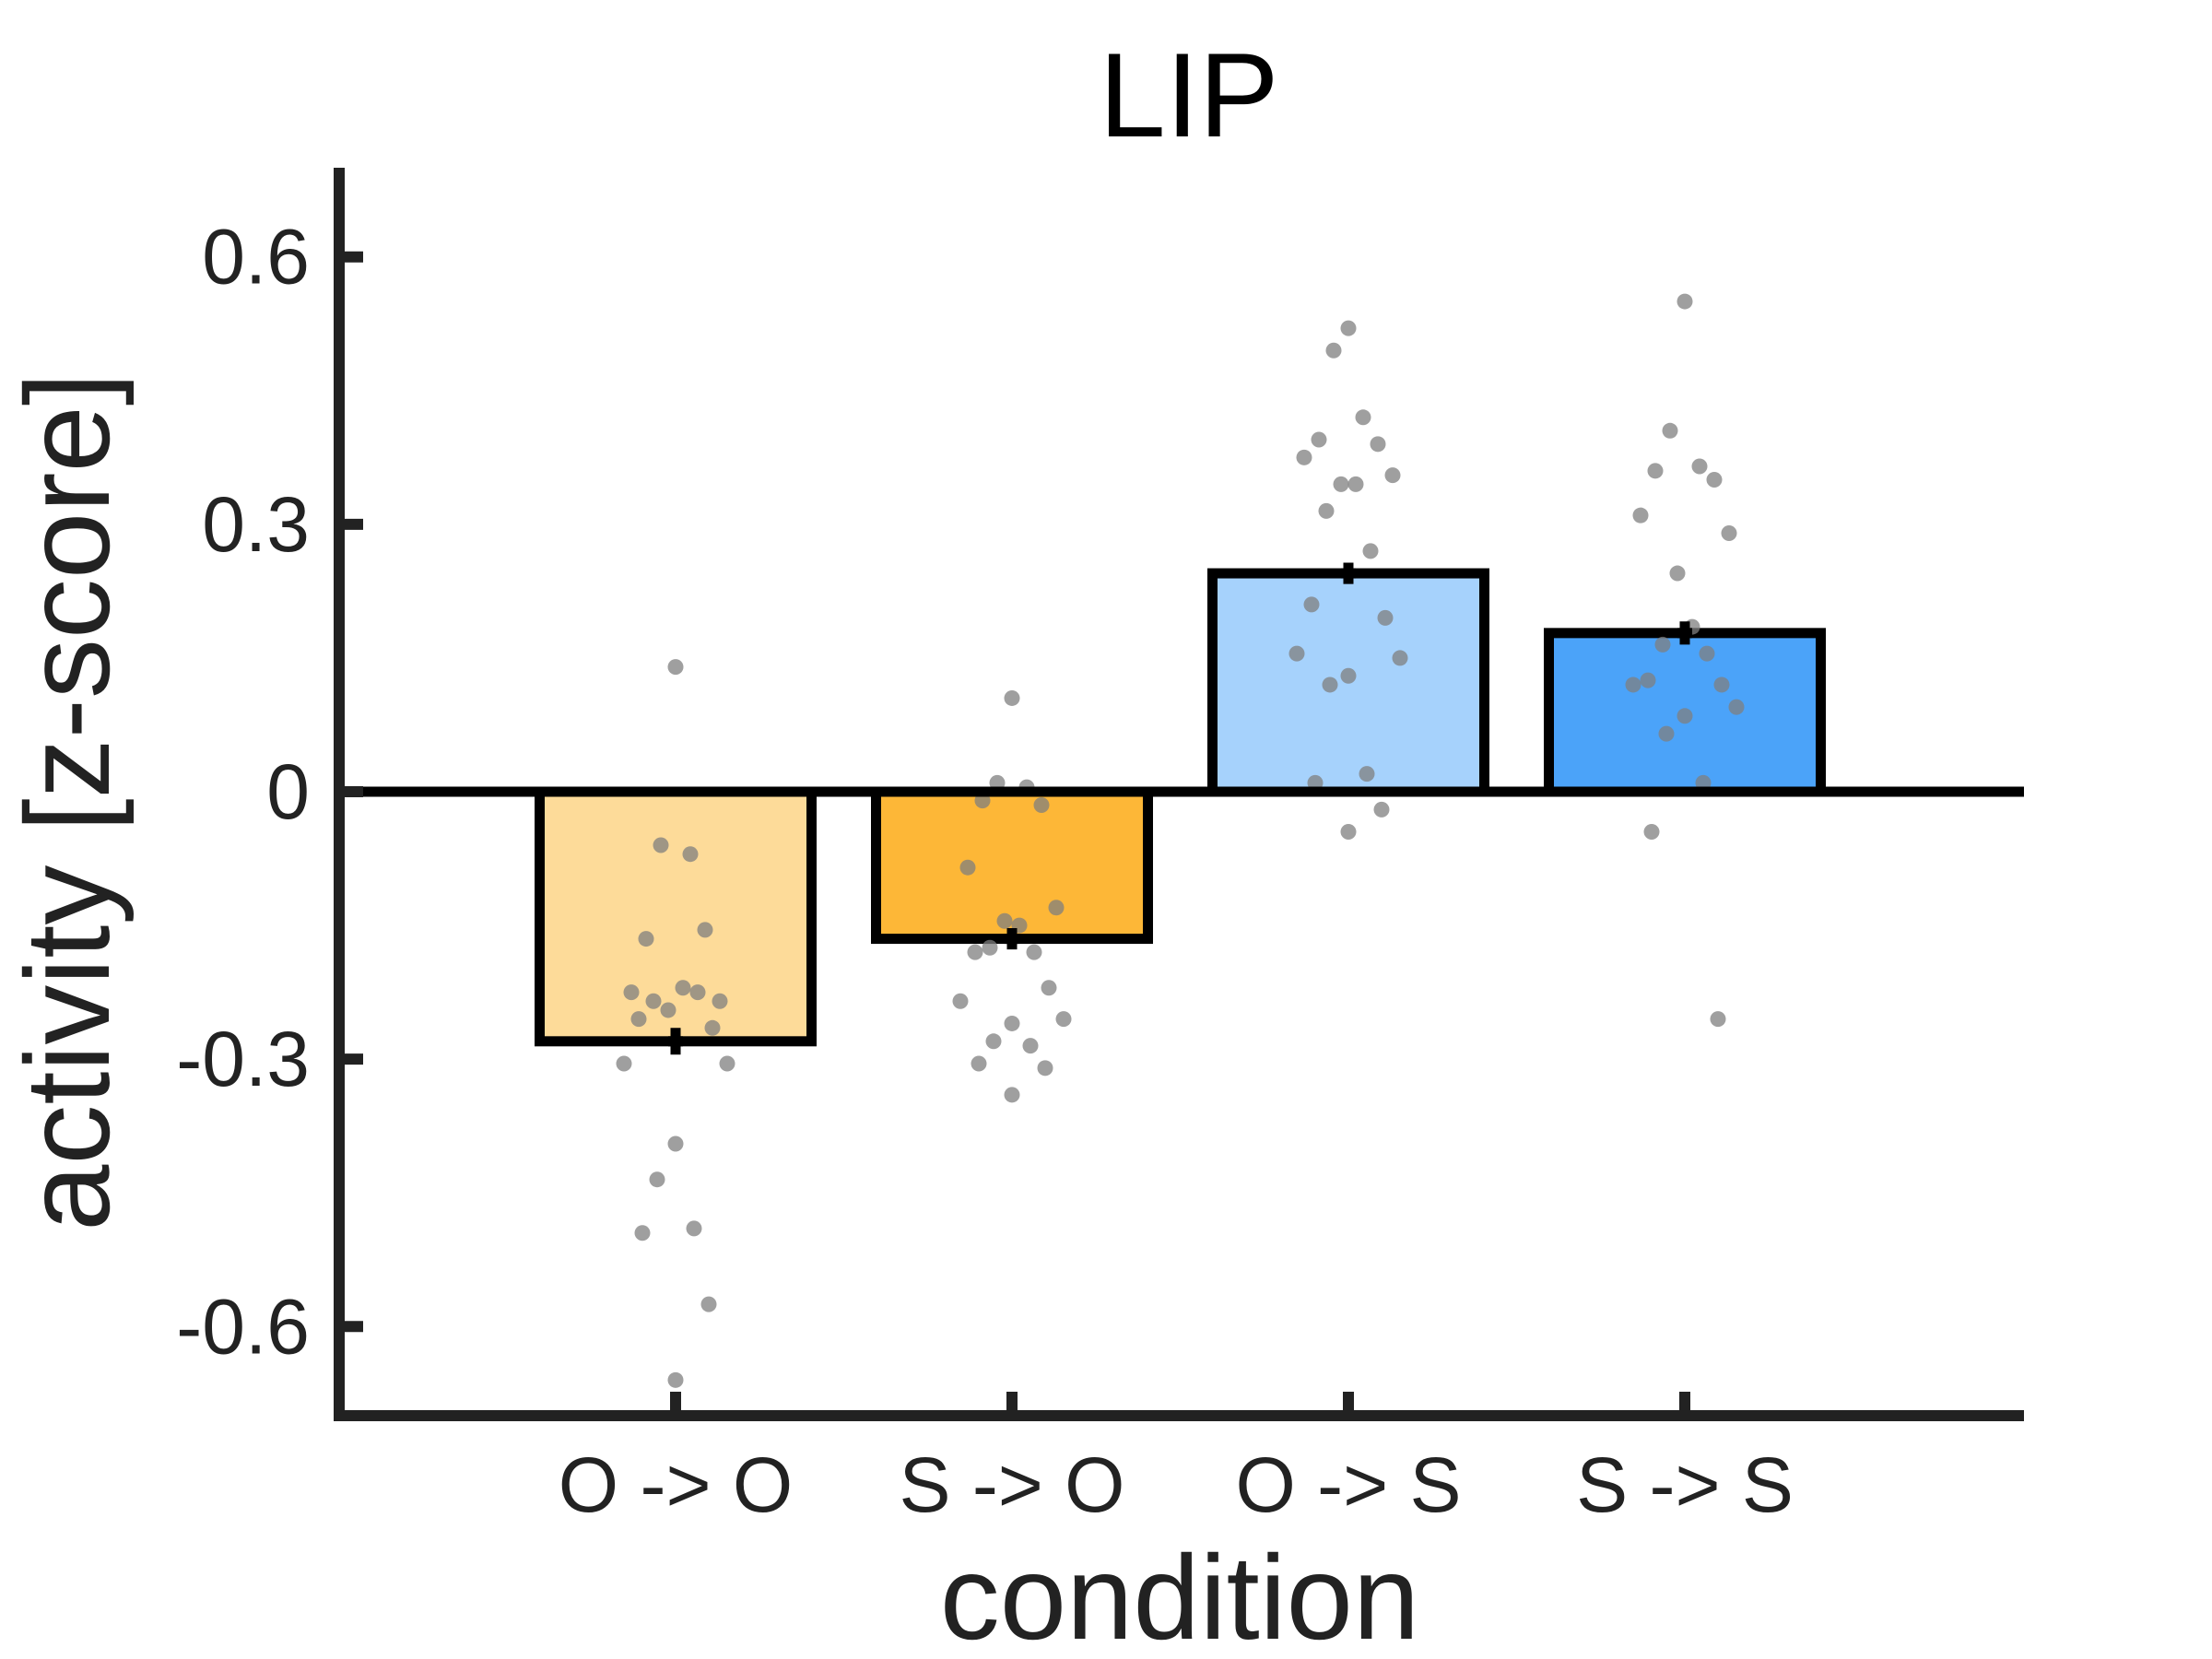 This screenshot has height=1659, width=2212. I want to click on y-tick-label: -0.3, so click(243, 1059).